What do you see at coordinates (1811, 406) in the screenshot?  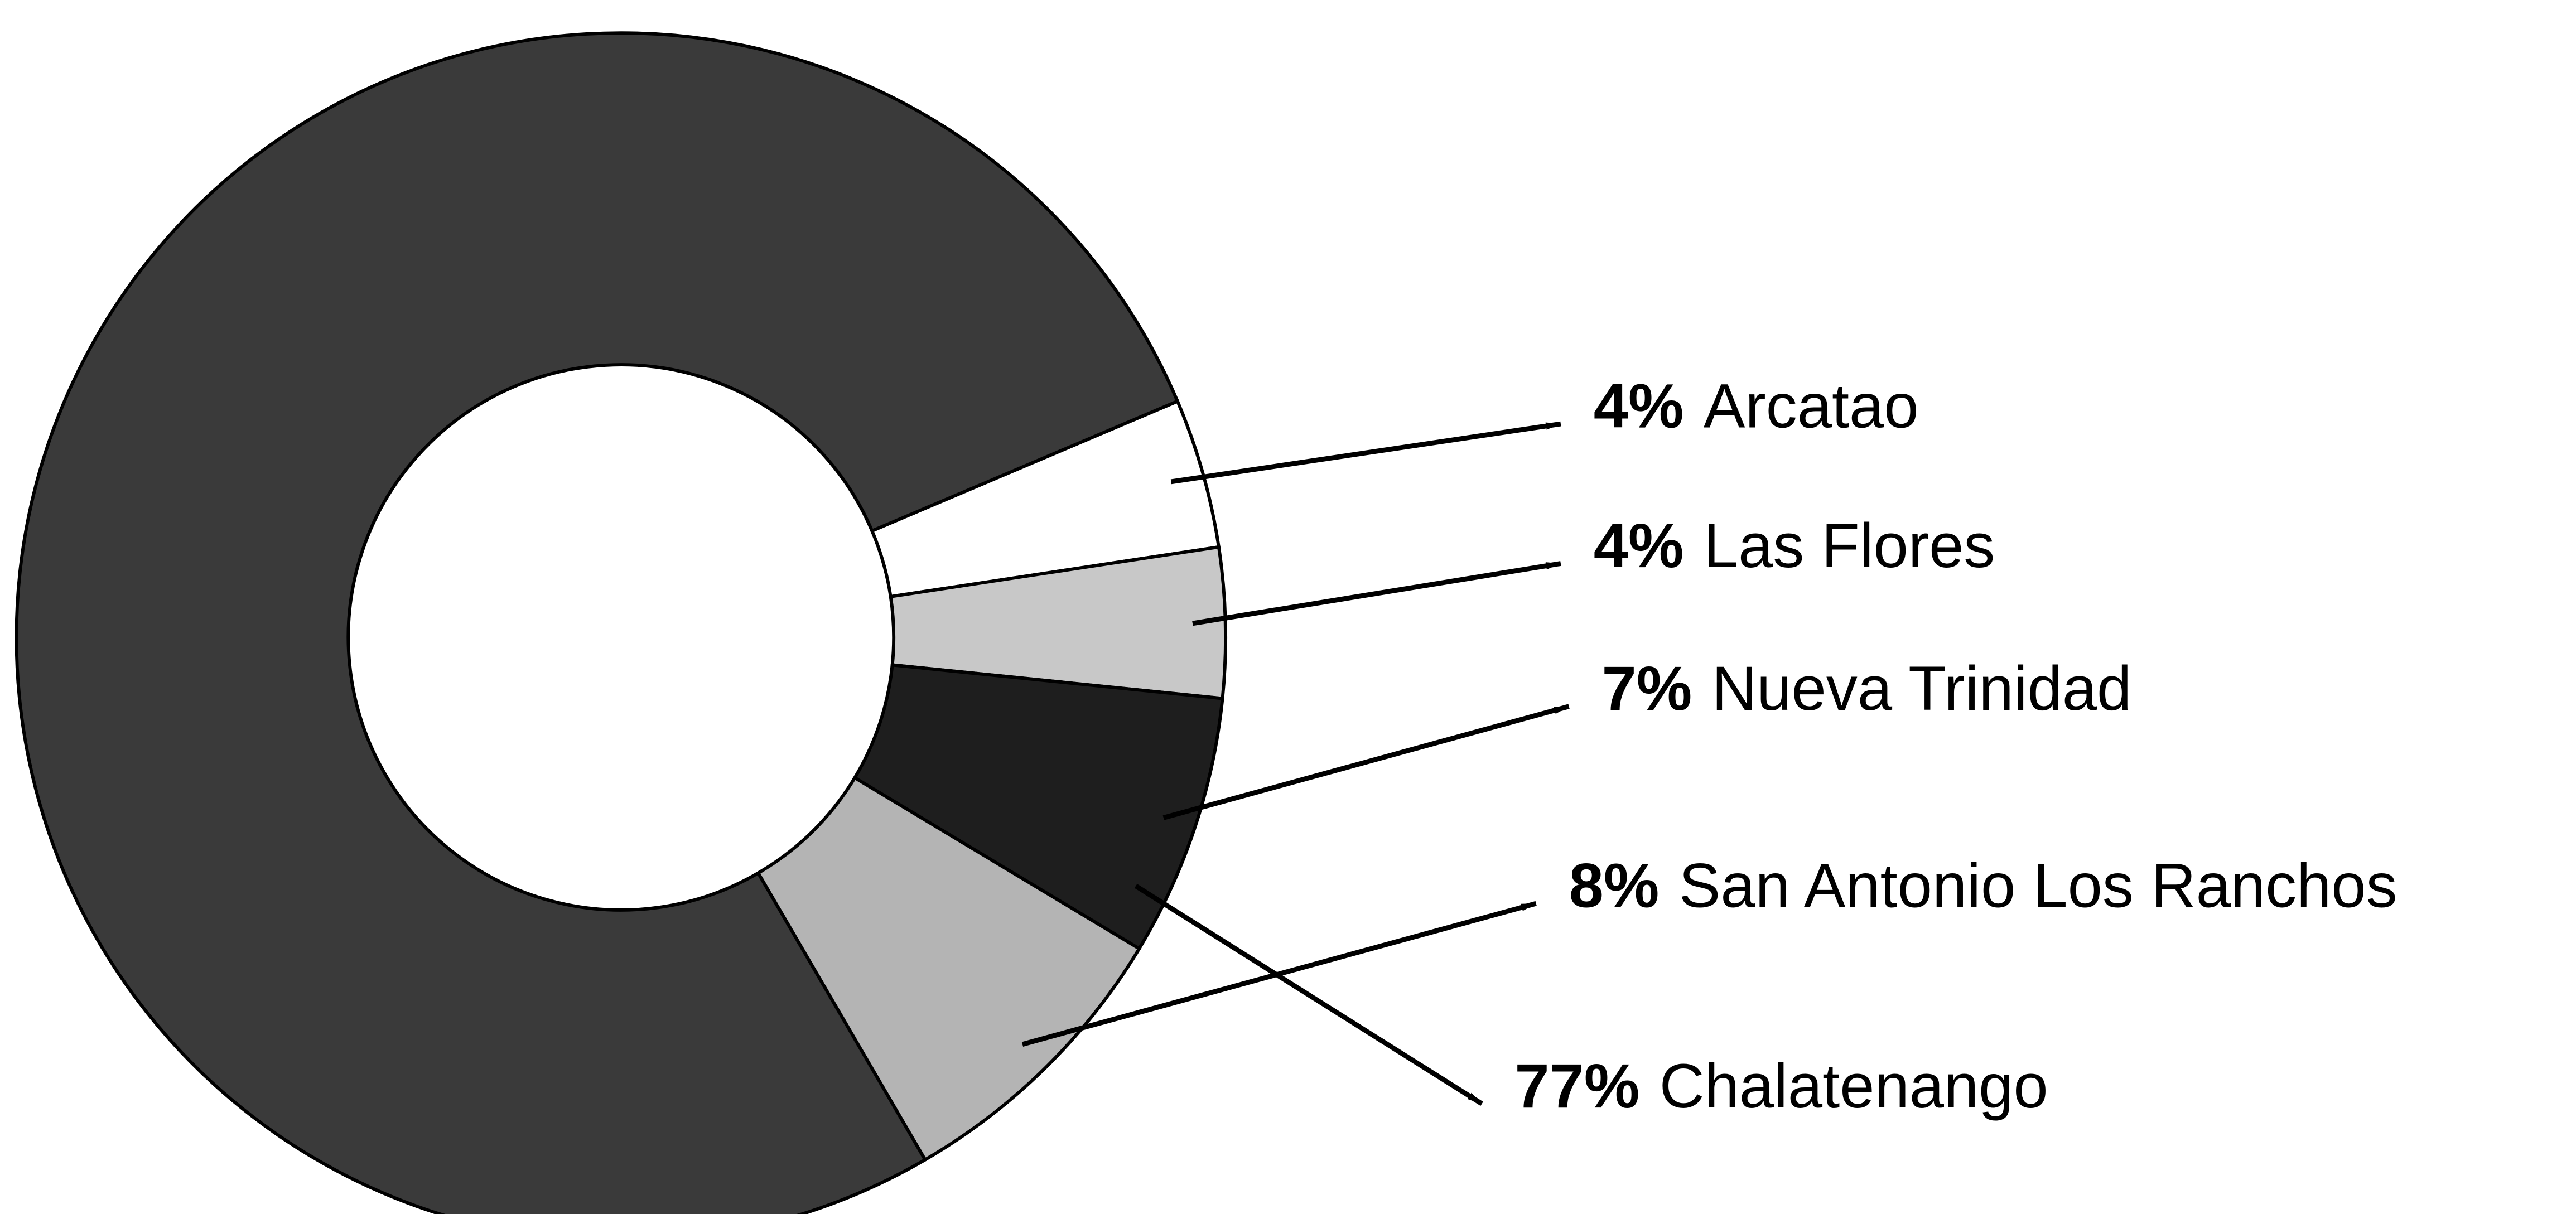 I see `category-label: Arcatao` at bounding box center [1811, 406].